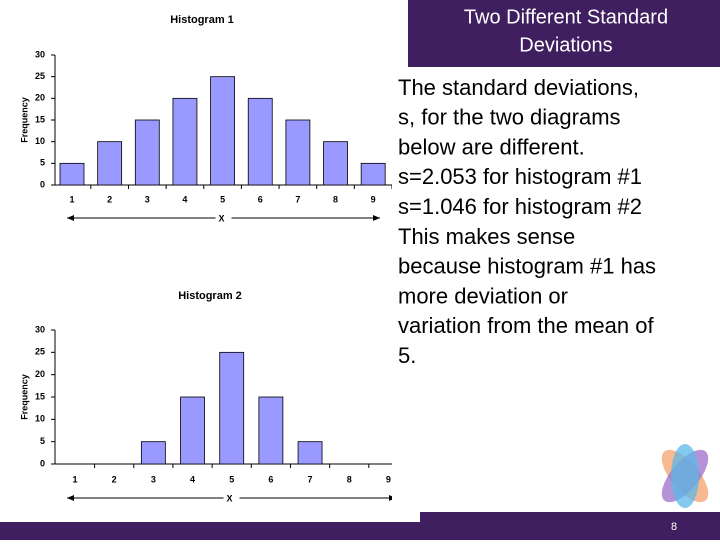 This screenshot has height=545, width=720. I want to click on body-text: s=2.053 for histogram #1, so click(520, 176).